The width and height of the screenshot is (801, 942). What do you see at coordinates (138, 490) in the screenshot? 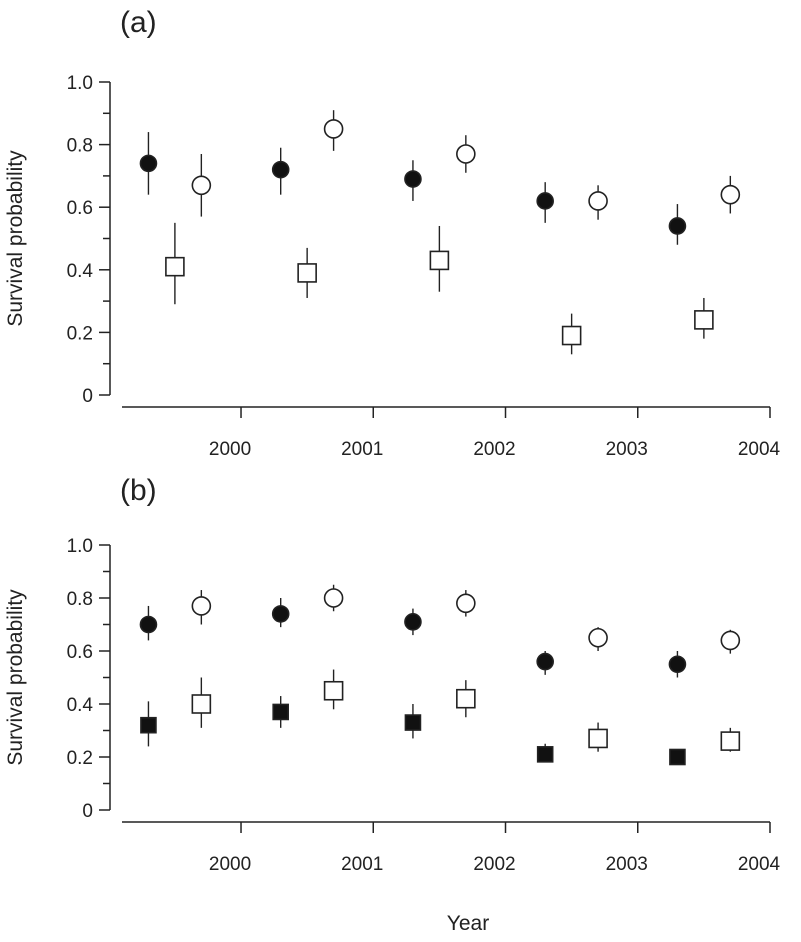
I see `panel-label: (b)` at bounding box center [138, 490].